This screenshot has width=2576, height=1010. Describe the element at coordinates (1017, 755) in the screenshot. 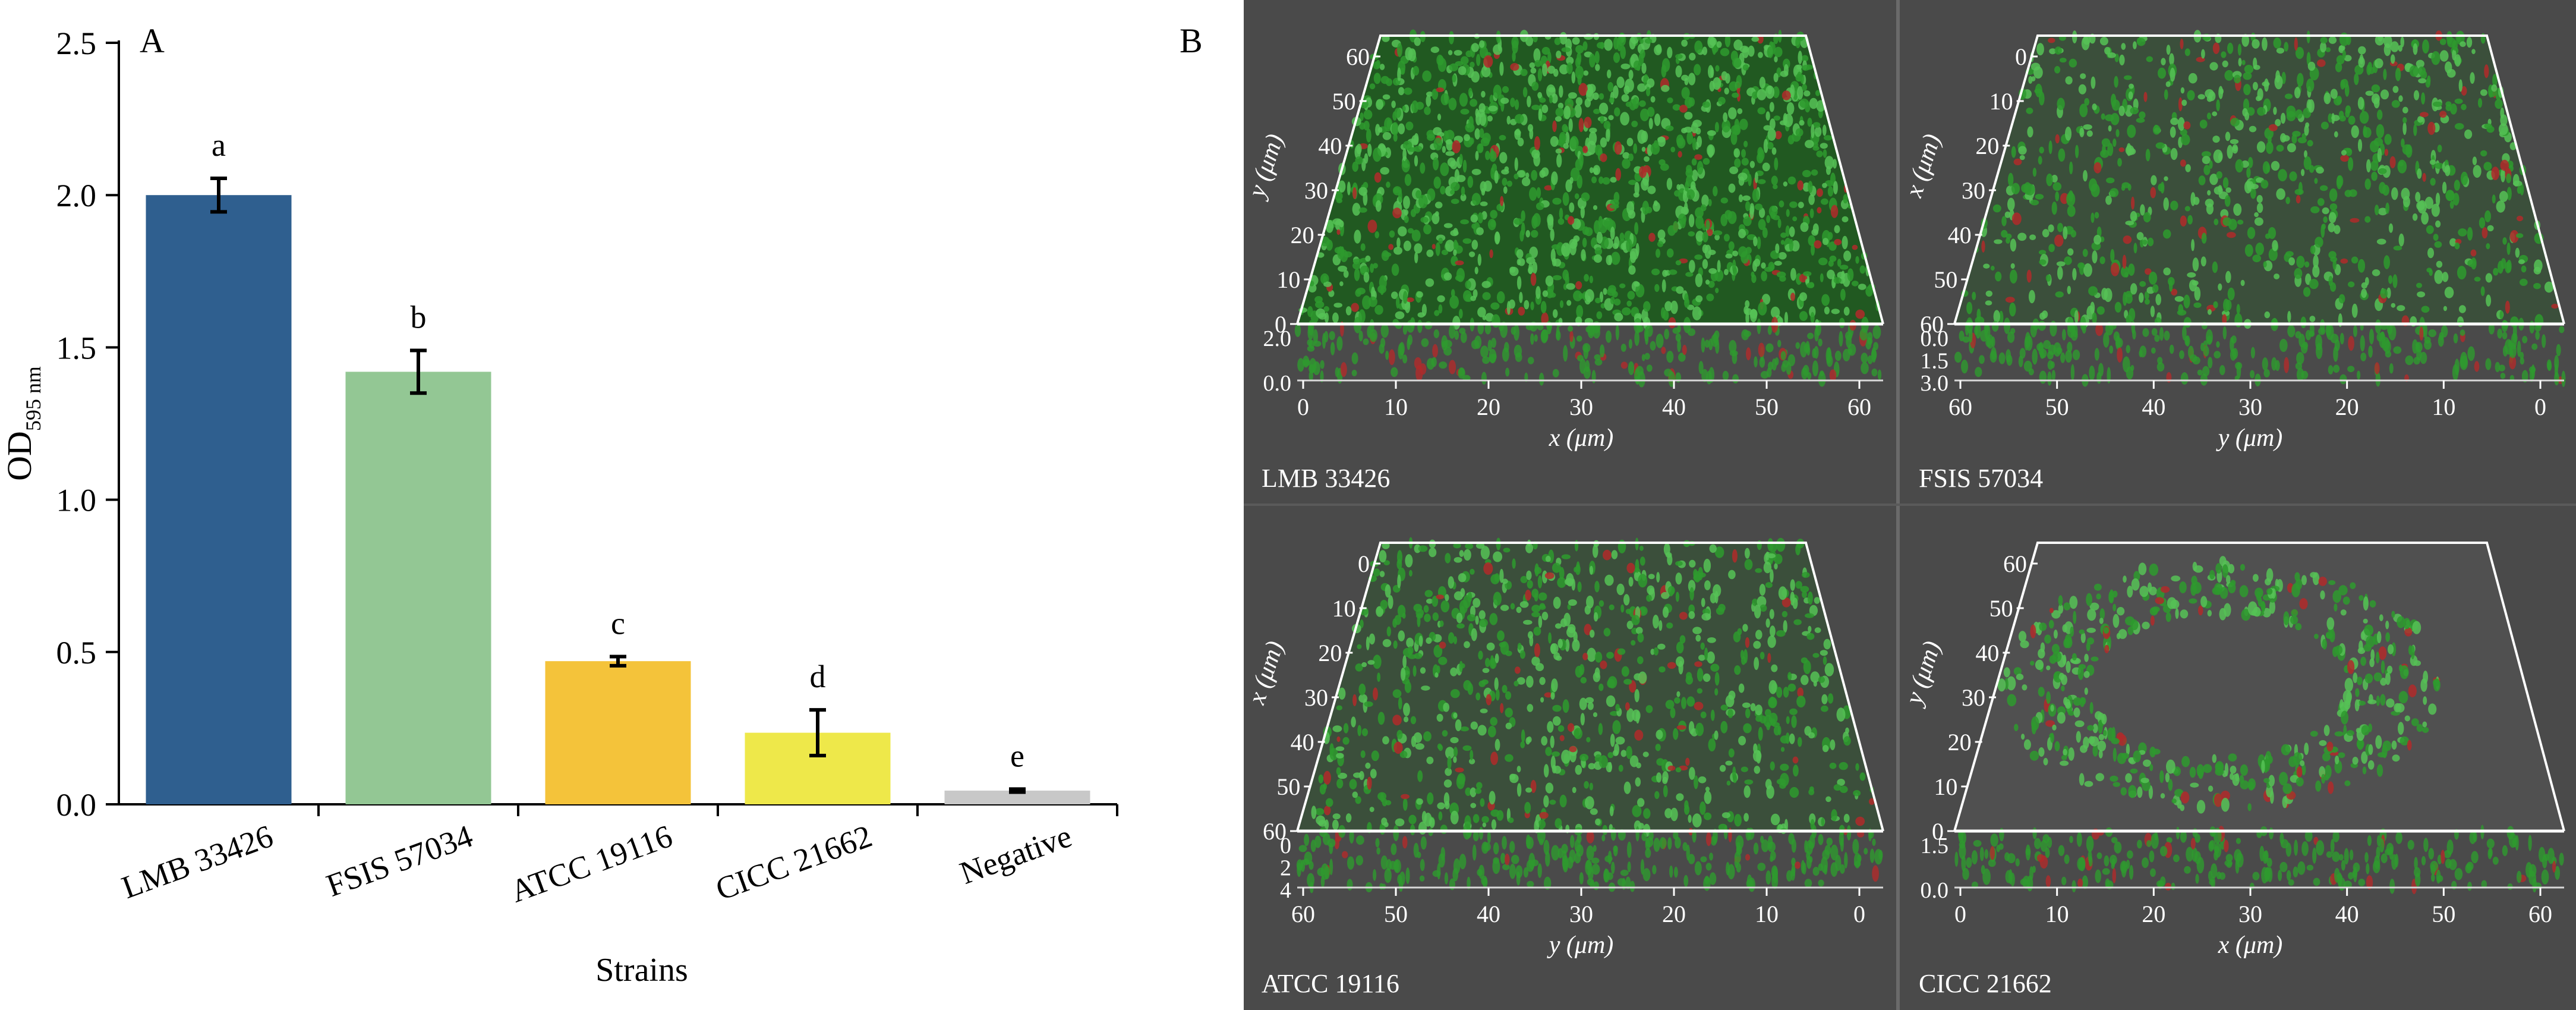

I see `significance-letter: e` at that location.